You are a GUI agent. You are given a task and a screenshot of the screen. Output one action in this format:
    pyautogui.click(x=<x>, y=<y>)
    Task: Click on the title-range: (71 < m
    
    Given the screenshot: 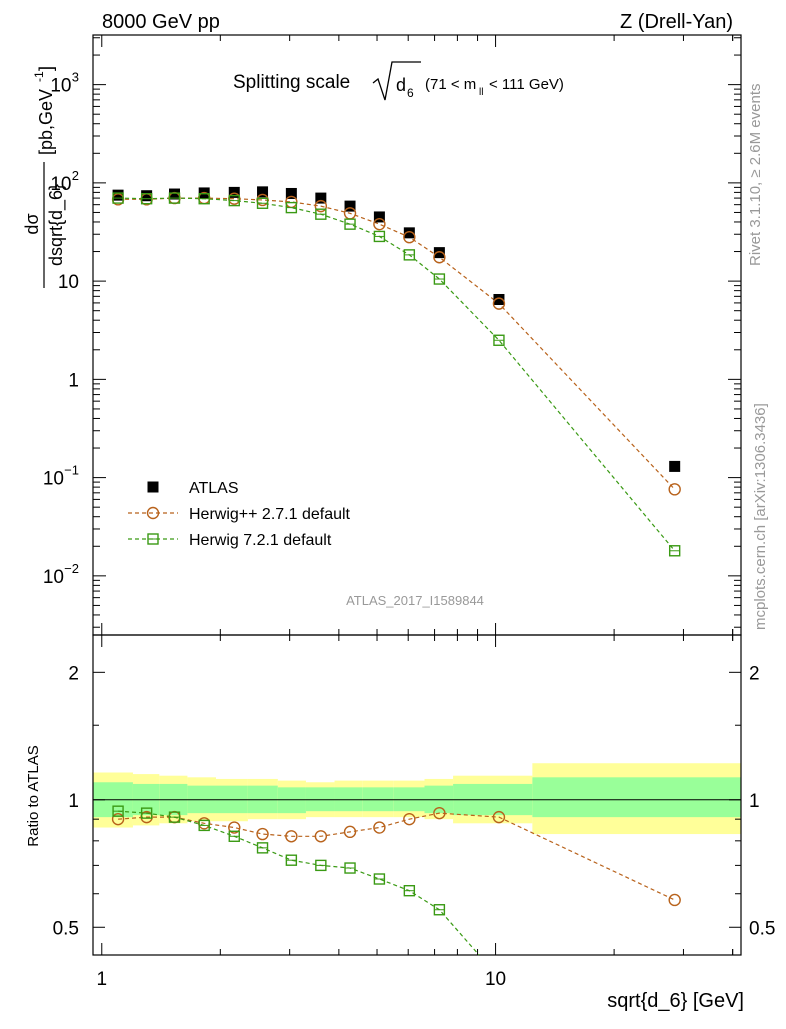 What is the action you would take?
    pyautogui.click(x=450, y=84)
    